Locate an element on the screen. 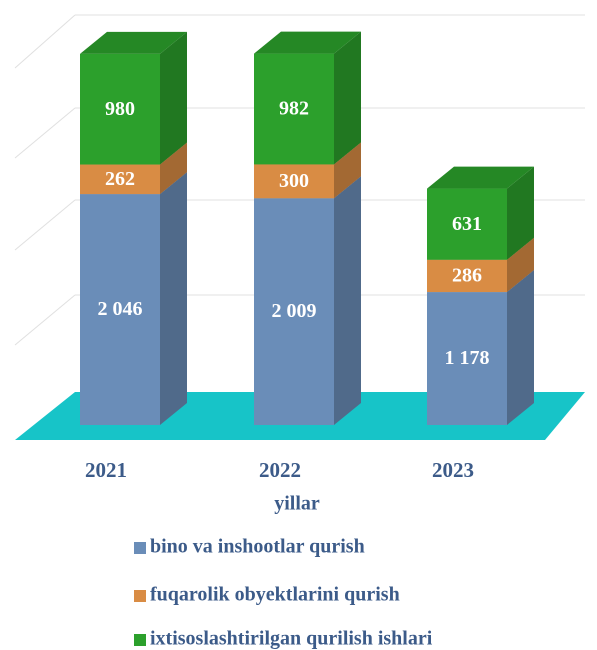  data-label: 2 046 is located at coordinates (120, 309).